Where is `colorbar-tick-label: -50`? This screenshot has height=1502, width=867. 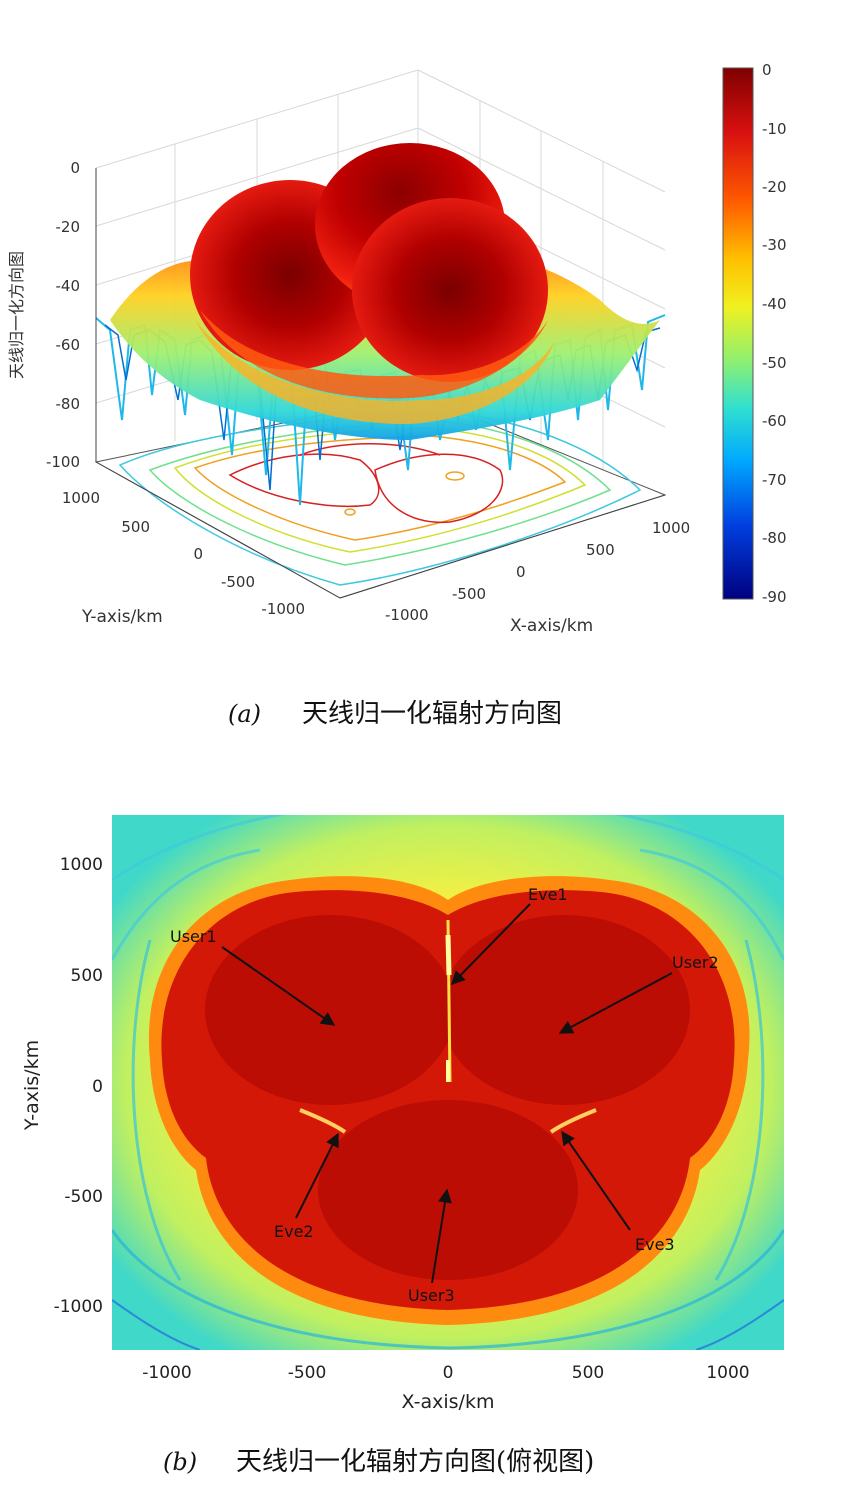 colorbar-tick-label: -50 is located at coordinates (774, 363).